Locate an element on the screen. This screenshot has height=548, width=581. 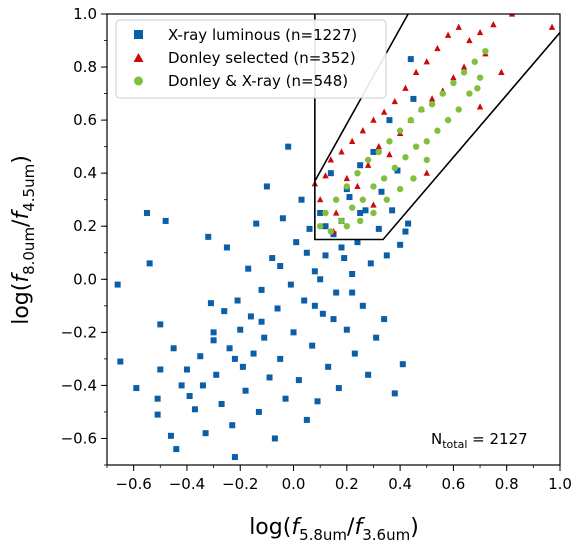
y-tick-label: 1.0 is located at coordinates (85, 14).